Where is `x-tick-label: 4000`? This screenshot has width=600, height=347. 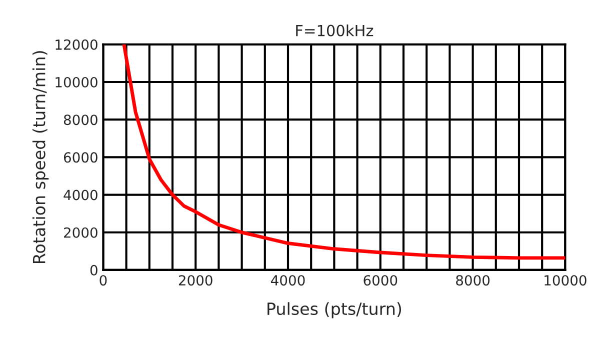
x-tick-label: 4000 is located at coordinates (288, 280).